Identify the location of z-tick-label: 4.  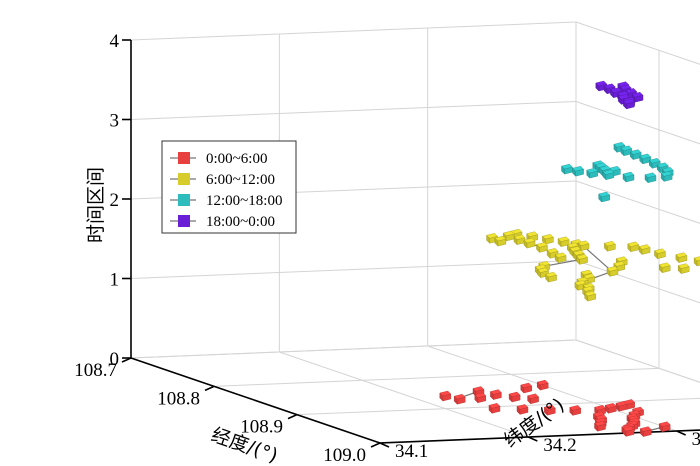
(115, 41).